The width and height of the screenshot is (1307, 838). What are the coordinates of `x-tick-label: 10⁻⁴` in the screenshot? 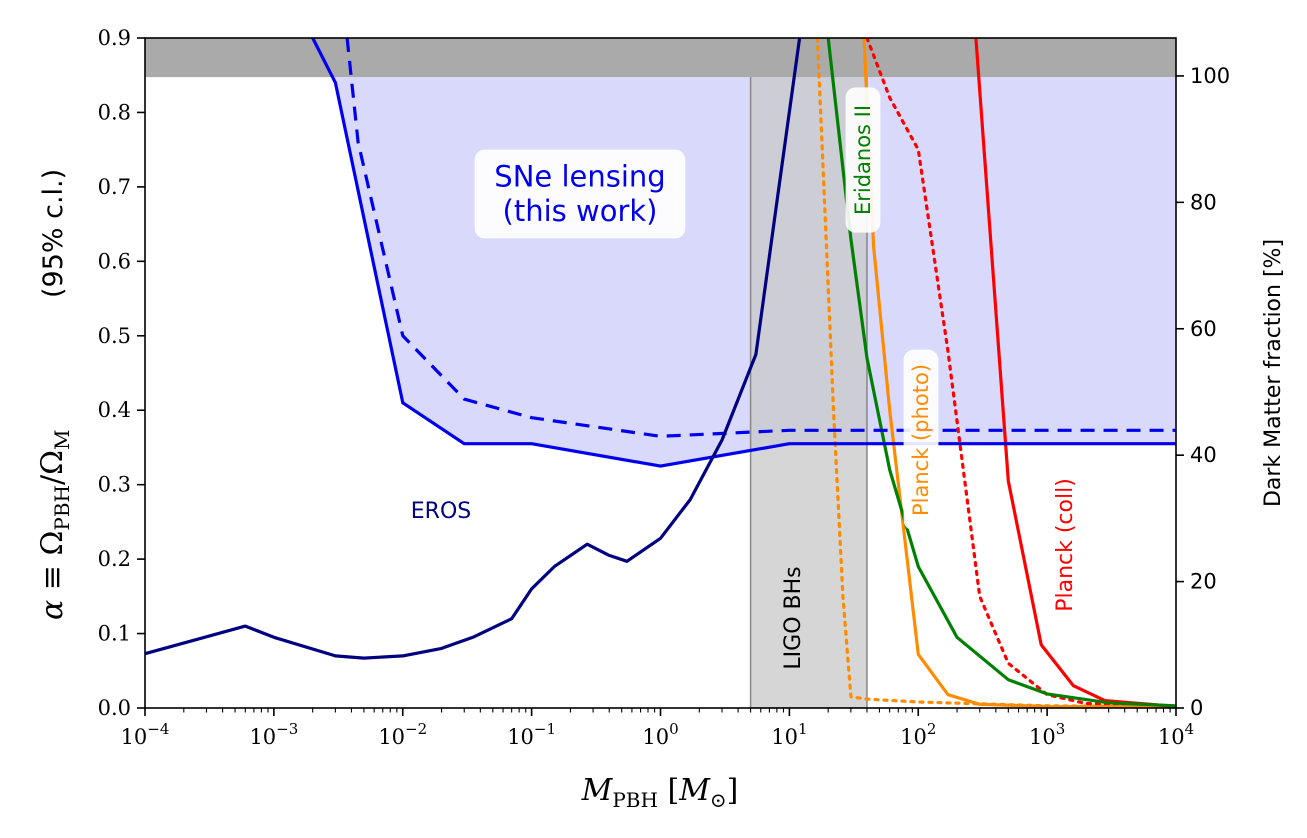 It's located at (145, 734).